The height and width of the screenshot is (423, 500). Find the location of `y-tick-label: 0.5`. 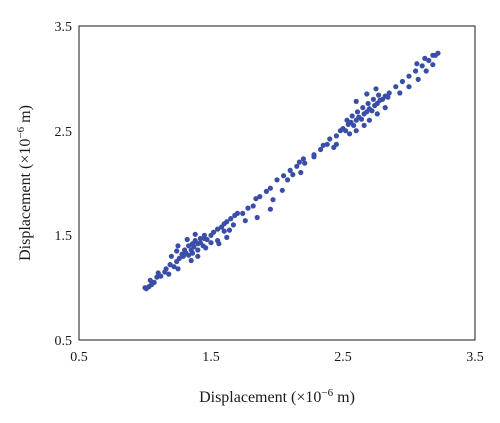

y-tick-label: 0.5 is located at coordinates (64, 341).